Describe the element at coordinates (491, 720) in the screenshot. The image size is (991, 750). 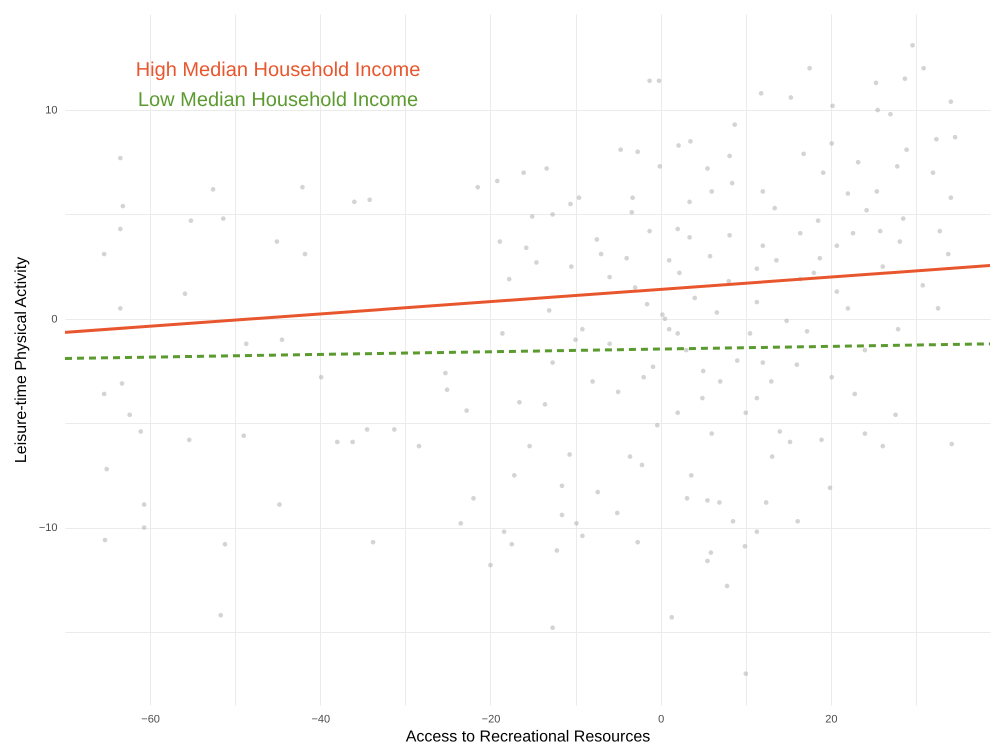
I see `x-tick-label: −20` at that location.